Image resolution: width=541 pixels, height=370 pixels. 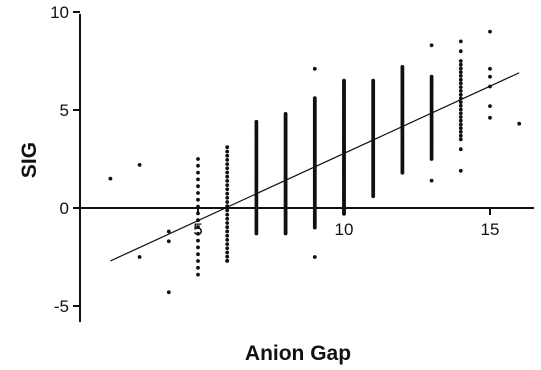 What do you see at coordinates (65, 159) in the screenshot?
I see `y-axis-ticks: 10 5 0 -5` at bounding box center [65, 159].